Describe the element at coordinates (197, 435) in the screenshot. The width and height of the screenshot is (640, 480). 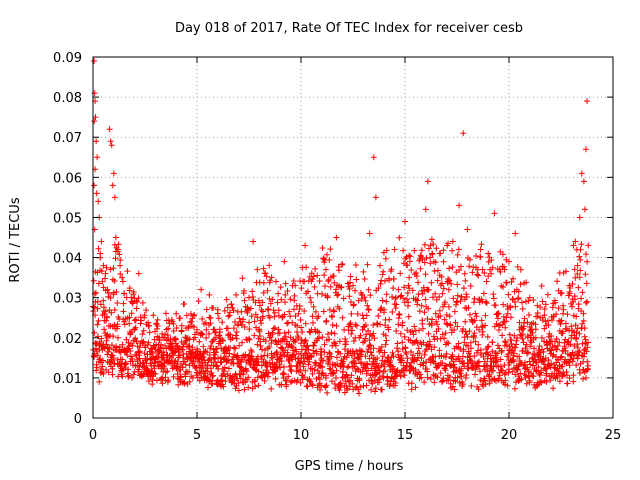
I see `x-tick-label: 5` at that location.